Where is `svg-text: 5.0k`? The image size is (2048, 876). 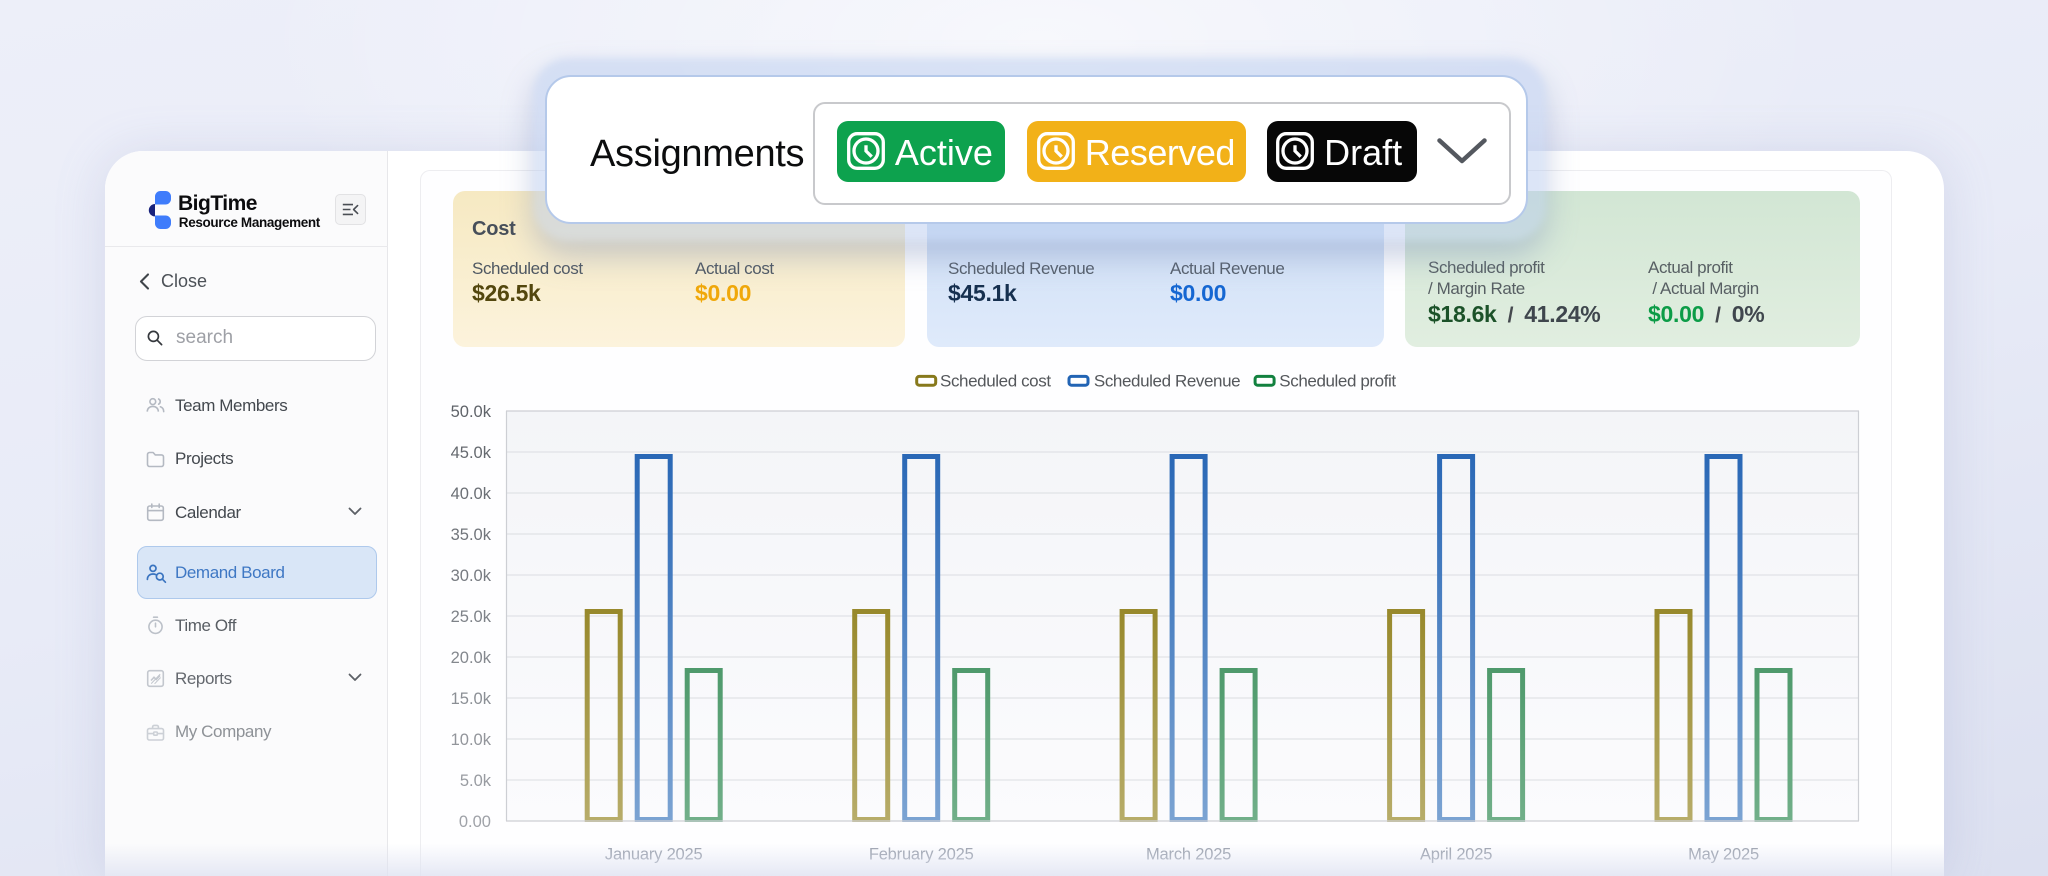
svg-text: 5.0k is located at coordinates (476, 781).